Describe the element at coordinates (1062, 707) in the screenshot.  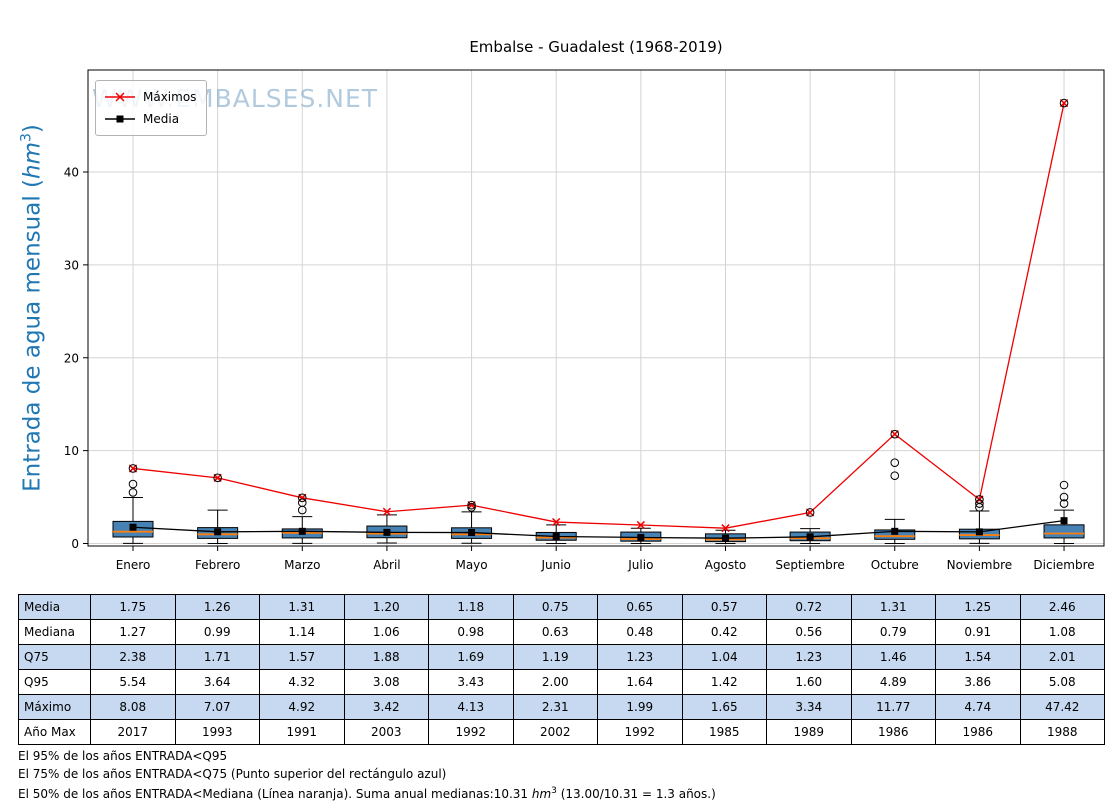
I see `table-cell: 47.42` at that location.